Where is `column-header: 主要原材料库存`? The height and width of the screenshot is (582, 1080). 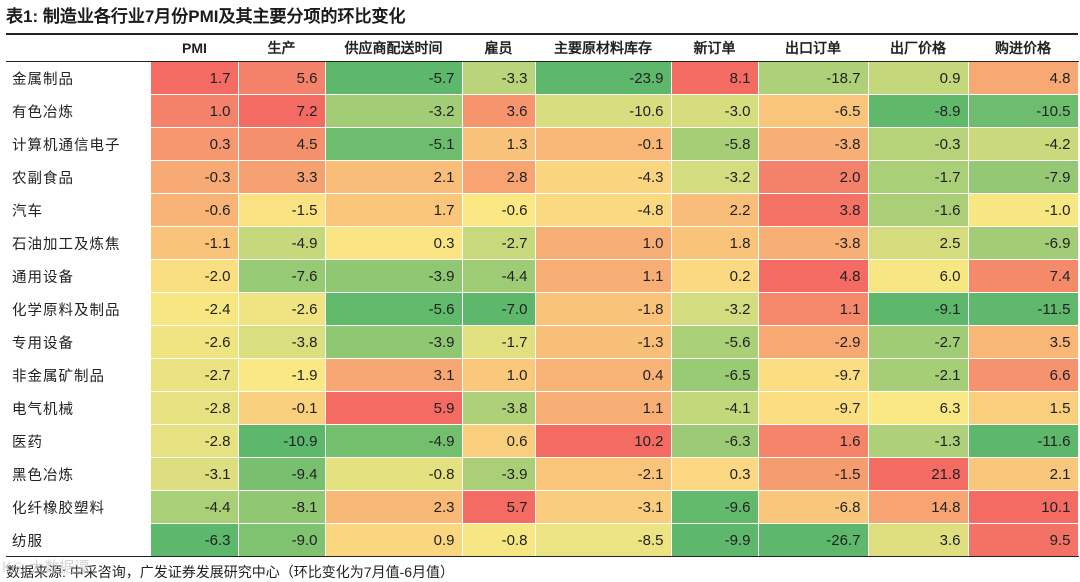
column-header: 主要原材料库存 is located at coordinates (603, 48).